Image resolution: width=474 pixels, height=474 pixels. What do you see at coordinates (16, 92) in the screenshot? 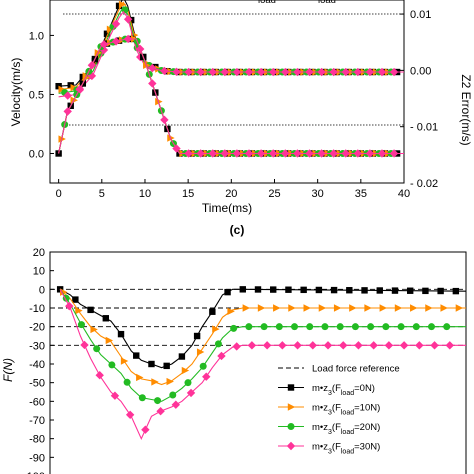
I see `top-y-axis-label: Velocity(m/s)` at bounding box center [16, 92].